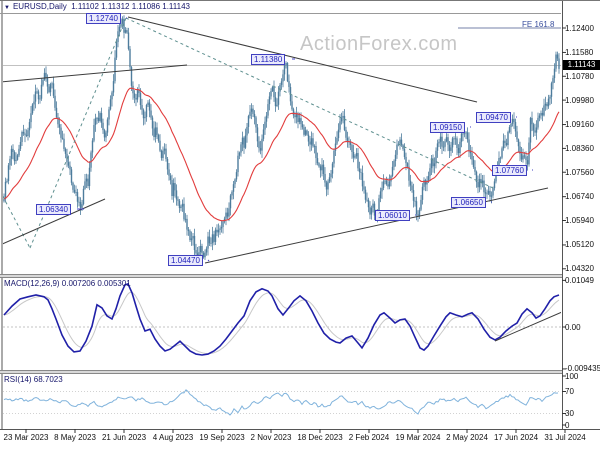 The height and width of the screenshot is (451, 600). I want to click on price-annotation: 1.11380, so click(268, 59).